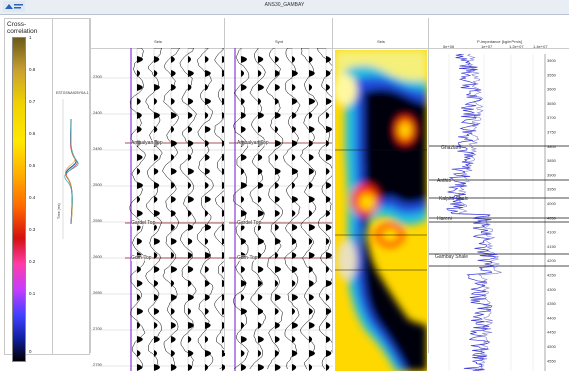 The image size is (569, 371). Describe the element at coordinates (204, 48) in the screenshot. I see `trace-label: 40` at that location.